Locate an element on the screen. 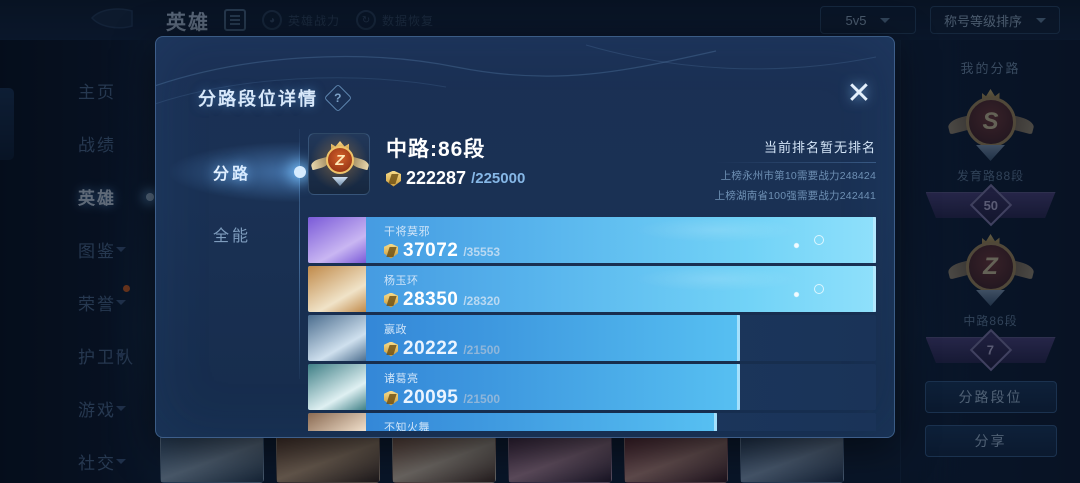 The height and width of the screenshot is (483, 1080). hero-bar-row: 干将莫邪 37072 /35553 is located at coordinates (592, 240).